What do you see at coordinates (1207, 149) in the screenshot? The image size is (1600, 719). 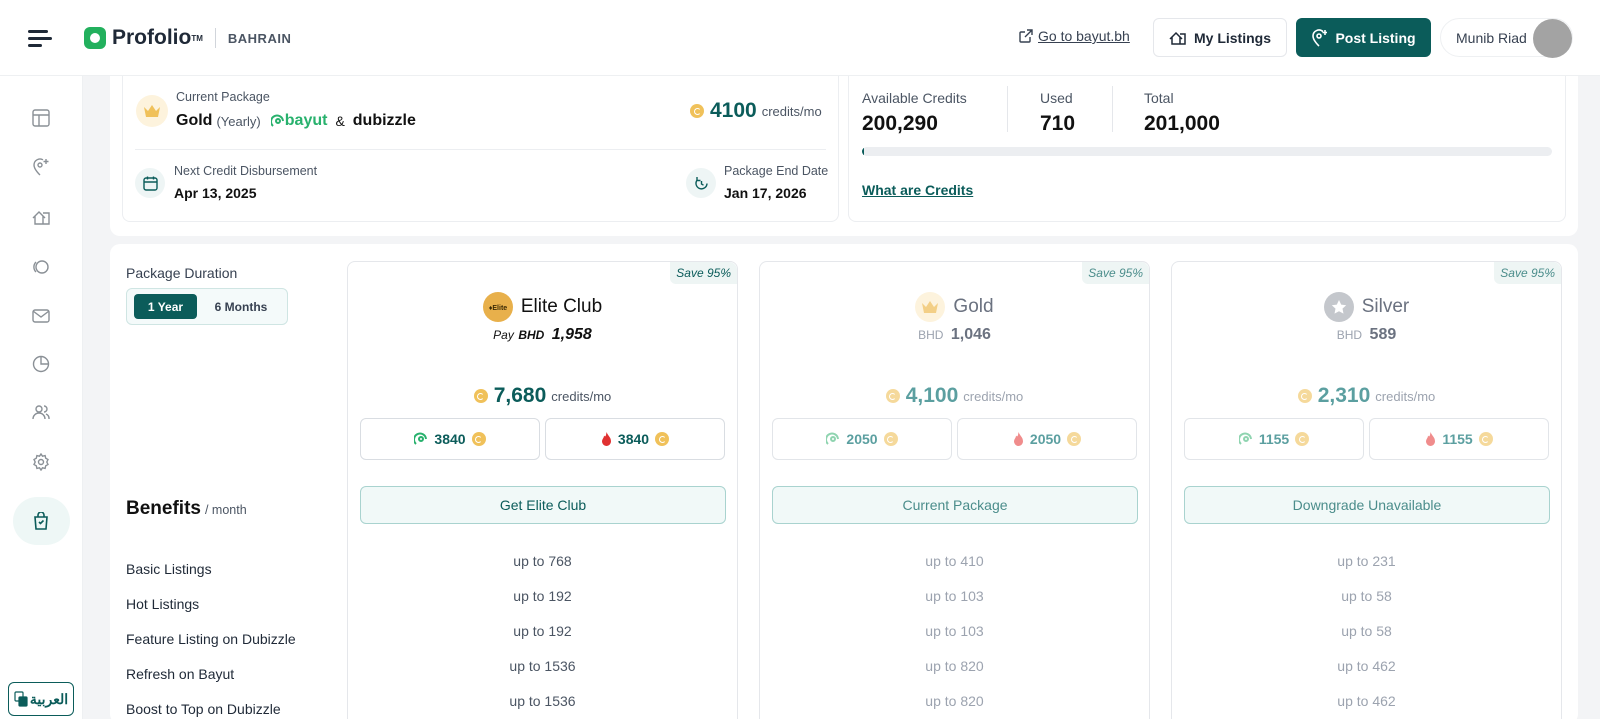 I see `credits-card` at bounding box center [1207, 149].